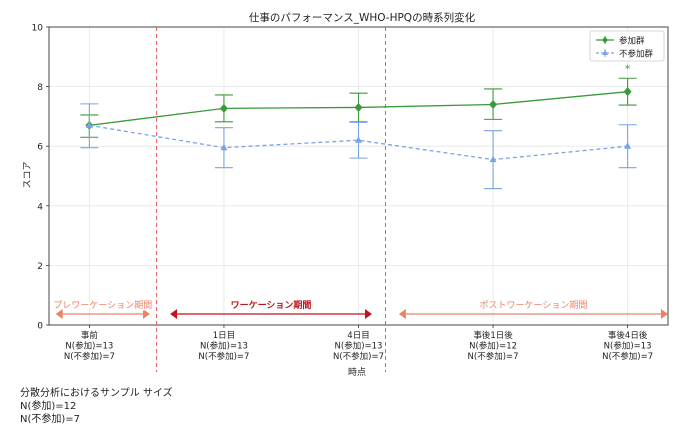 Image resolution: width=700 pixels, height=435 pixels. What do you see at coordinates (102, 305) in the screenshot?
I see `phase-label: プレワーケーション期間` at bounding box center [102, 305].